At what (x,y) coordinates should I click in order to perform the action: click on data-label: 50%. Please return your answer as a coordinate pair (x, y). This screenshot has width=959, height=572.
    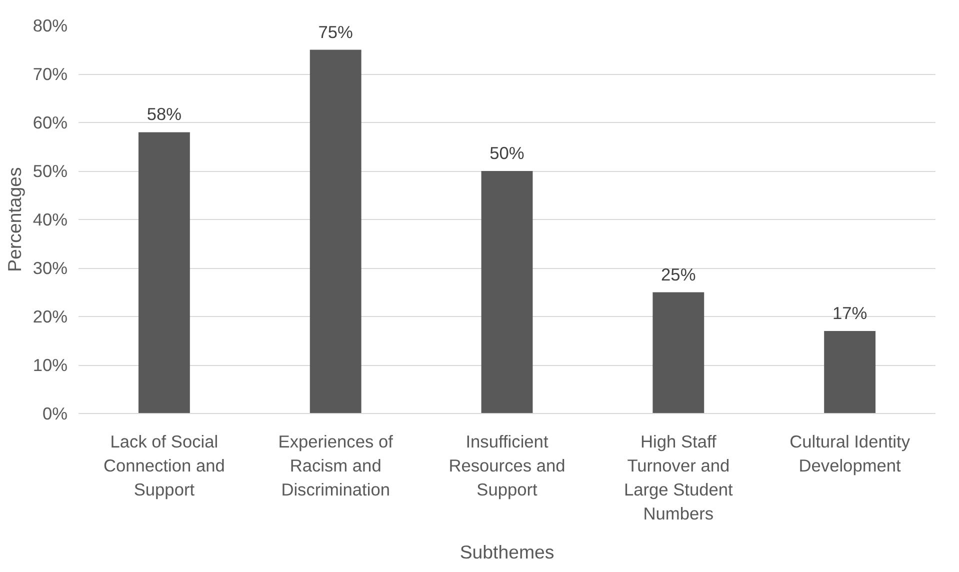
    Looking at the image, I should click on (507, 153).